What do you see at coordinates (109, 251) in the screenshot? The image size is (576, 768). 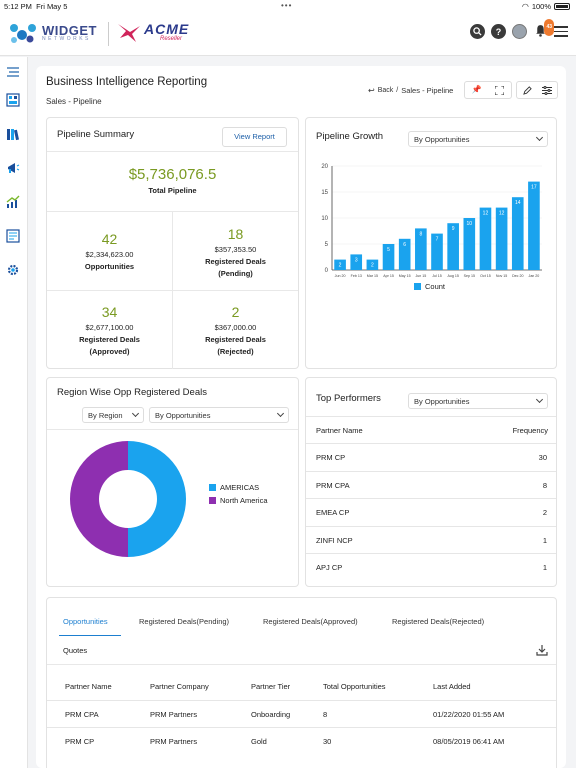 I see `opportunities-metric: 42 $2,334,623.00 Opportunities` at bounding box center [109, 251].